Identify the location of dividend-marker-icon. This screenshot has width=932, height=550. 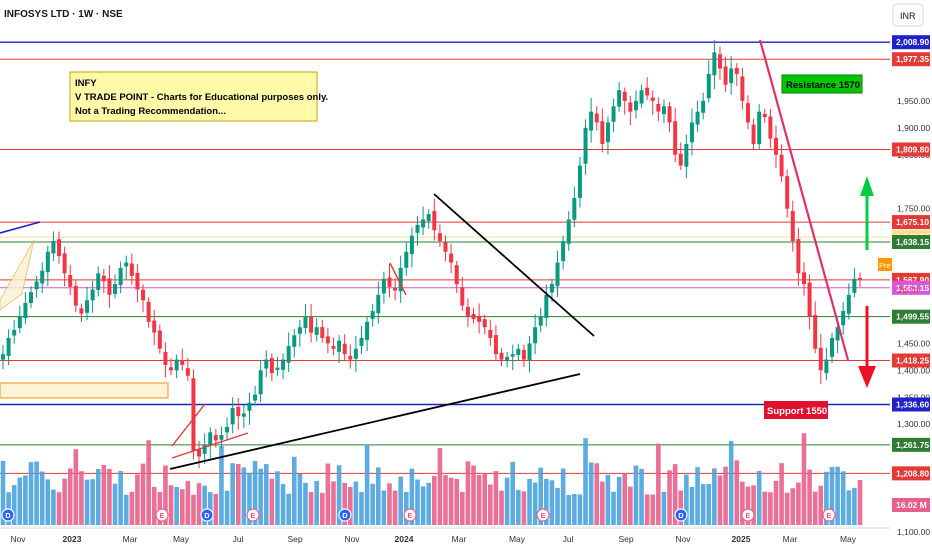
(8, 515).